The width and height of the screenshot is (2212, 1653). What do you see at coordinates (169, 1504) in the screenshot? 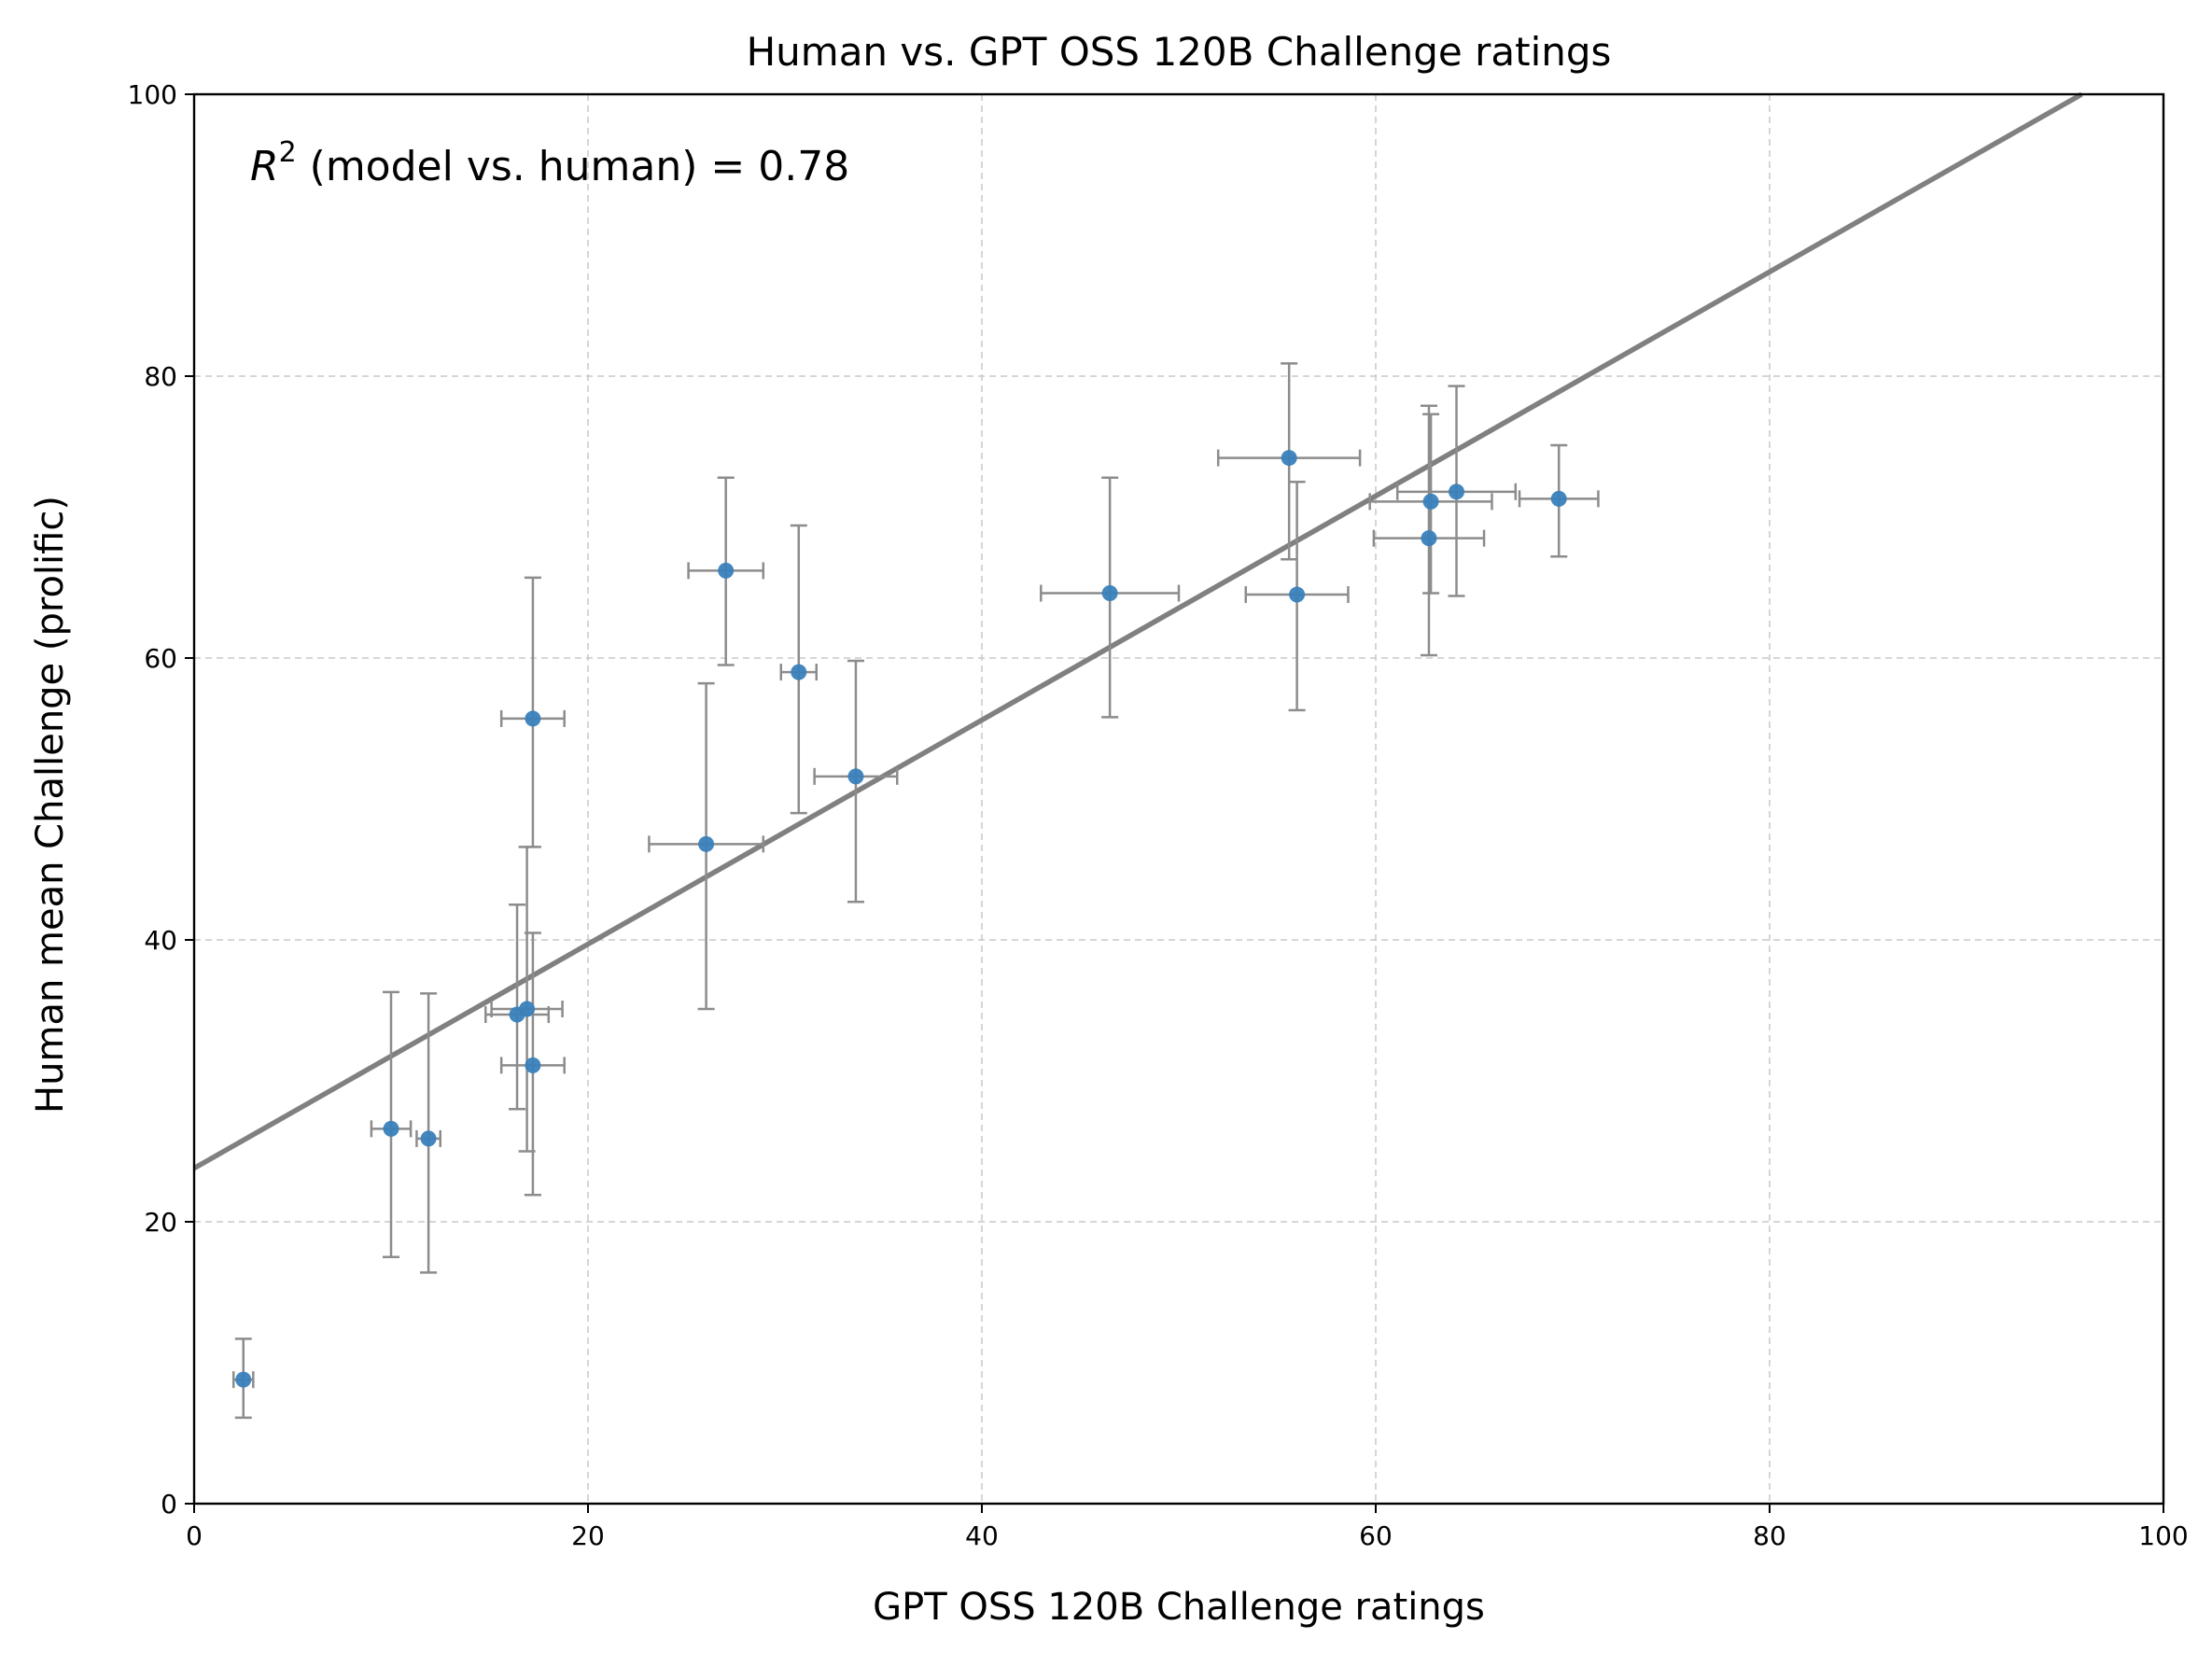
I see `y-tick-label: 0` at bounding box center [169, 1504].